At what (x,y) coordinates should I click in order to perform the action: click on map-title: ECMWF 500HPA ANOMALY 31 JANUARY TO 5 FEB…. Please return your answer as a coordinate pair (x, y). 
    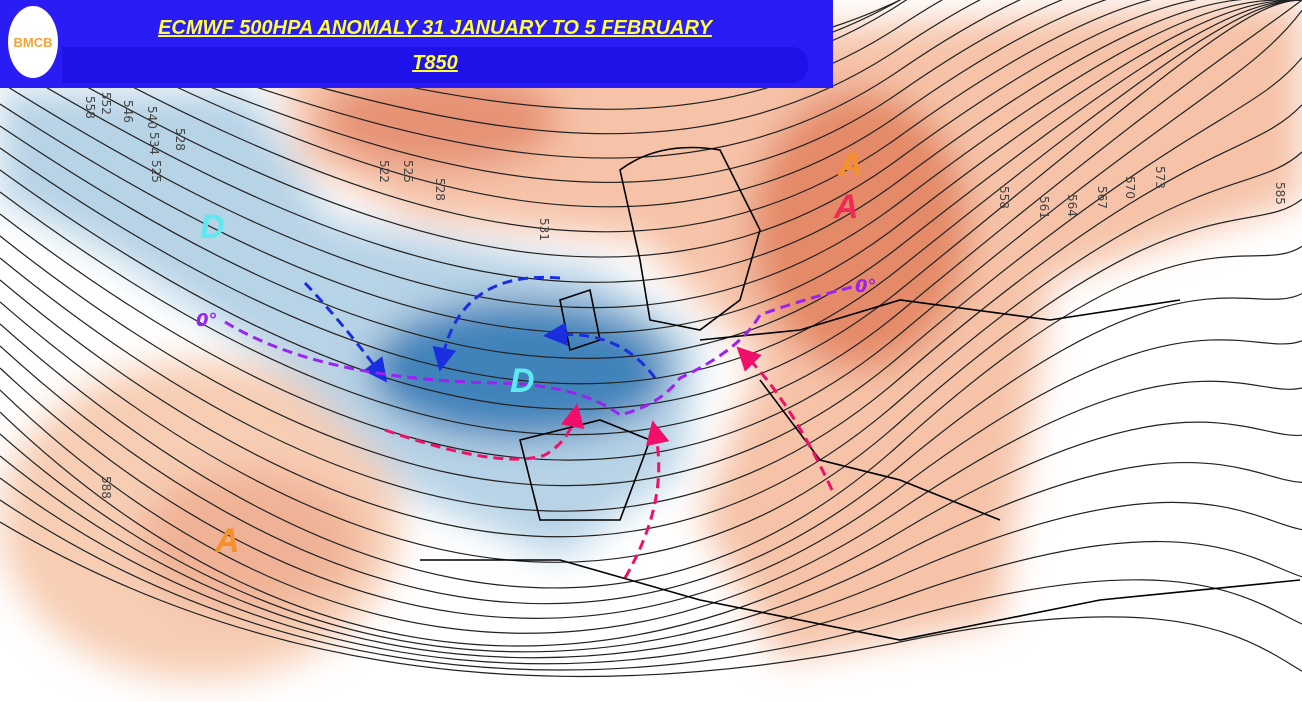
    Looking at the image, I should click on (435, 28).